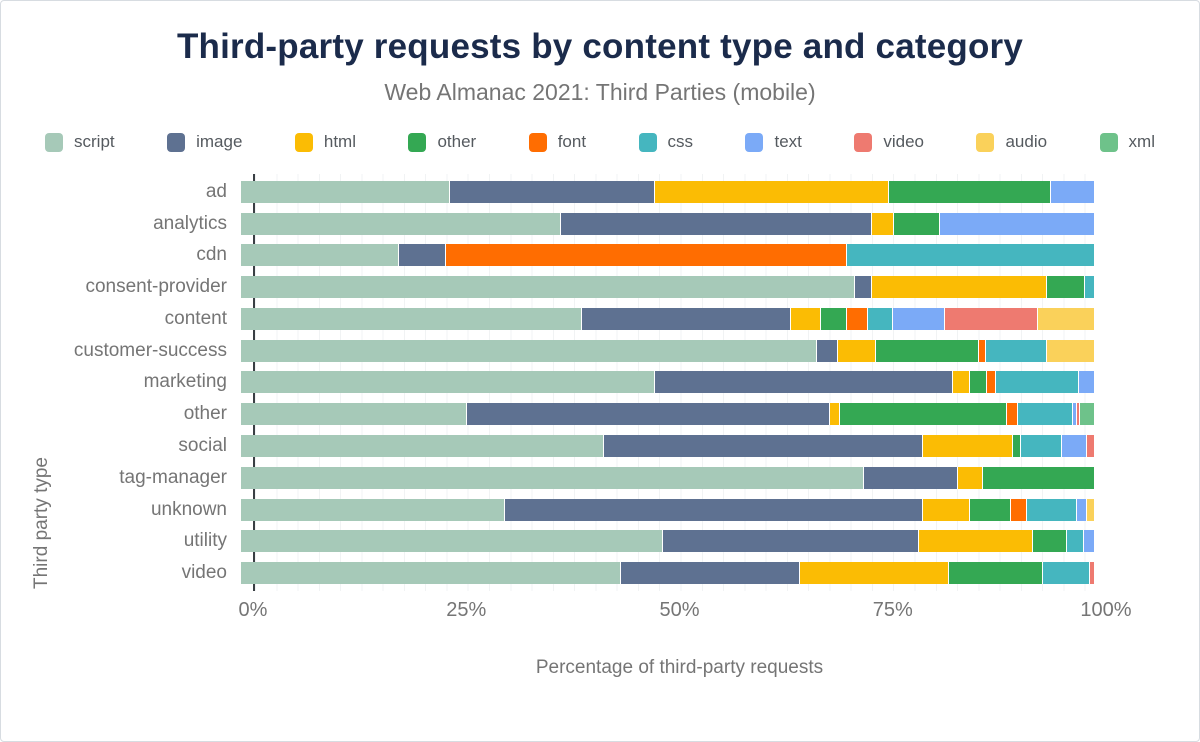 The height and width of the screenshot is (742, 1200). I want to click on legend-item-html: html, so click(325, 142).